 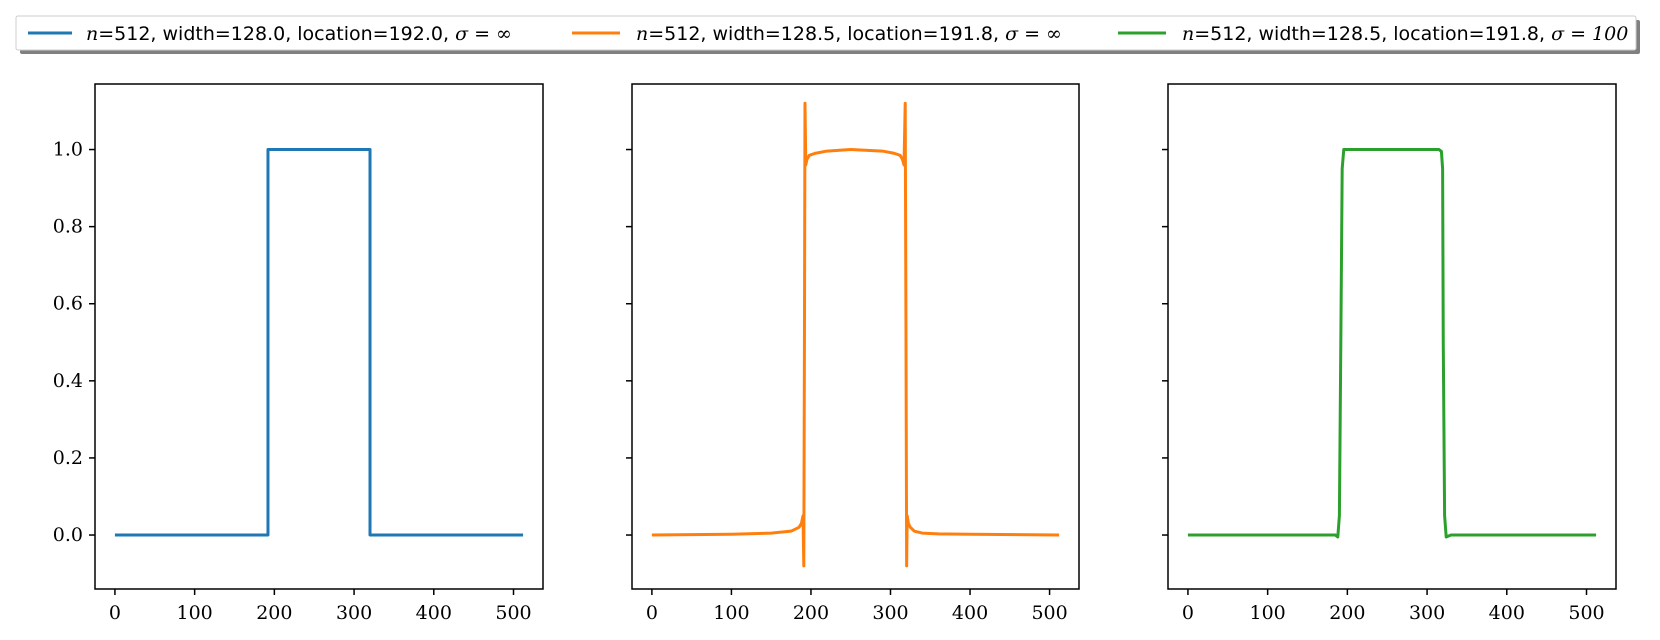 What do you see at coordinates (652, 613) in the screenshot?
I see `x-tick-label-2-0: 0` at bounding box center [652, 613].